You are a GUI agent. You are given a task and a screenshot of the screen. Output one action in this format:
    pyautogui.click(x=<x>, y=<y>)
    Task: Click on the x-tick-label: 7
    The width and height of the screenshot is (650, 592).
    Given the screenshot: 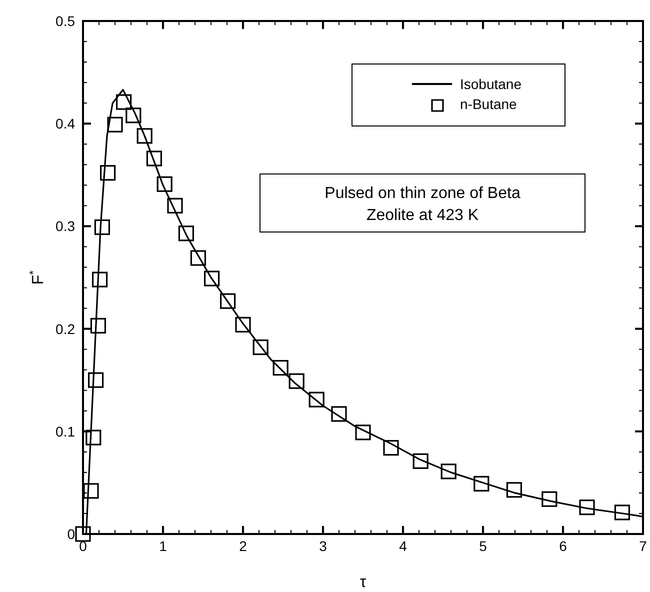 What is the action you would take?
    pyautogui.click(x=643, y=546)
    